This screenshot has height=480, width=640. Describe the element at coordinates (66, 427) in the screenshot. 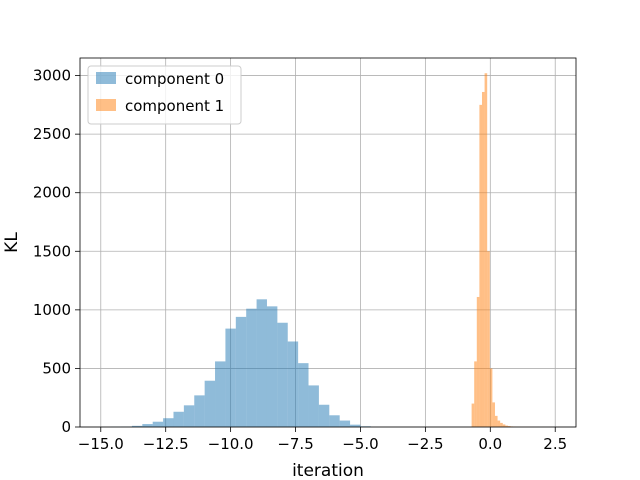

I see `y-tick-label: 0` at that location.